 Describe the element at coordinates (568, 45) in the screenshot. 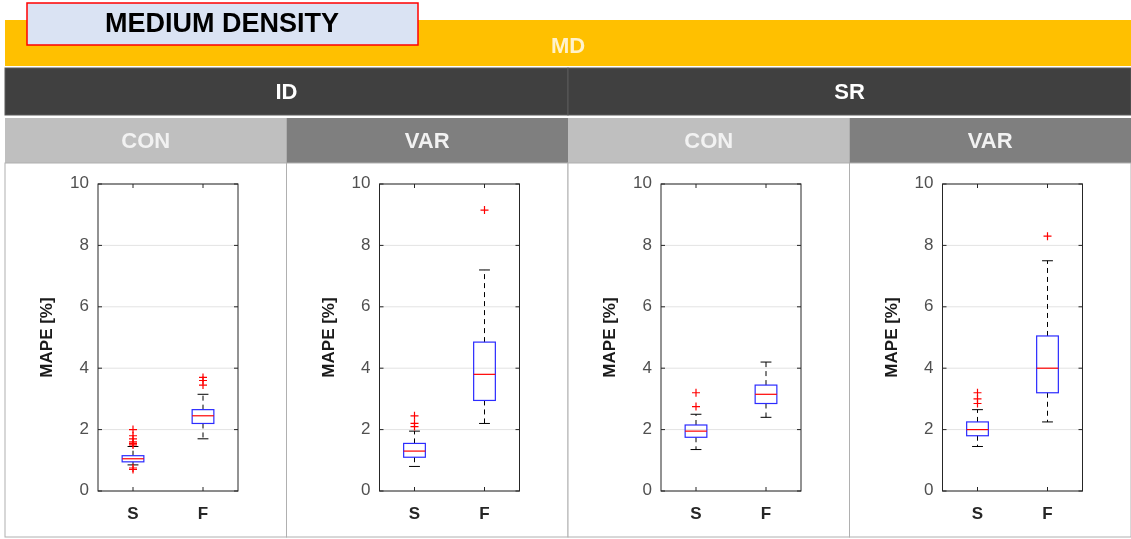

I see `text: MD` at that location.